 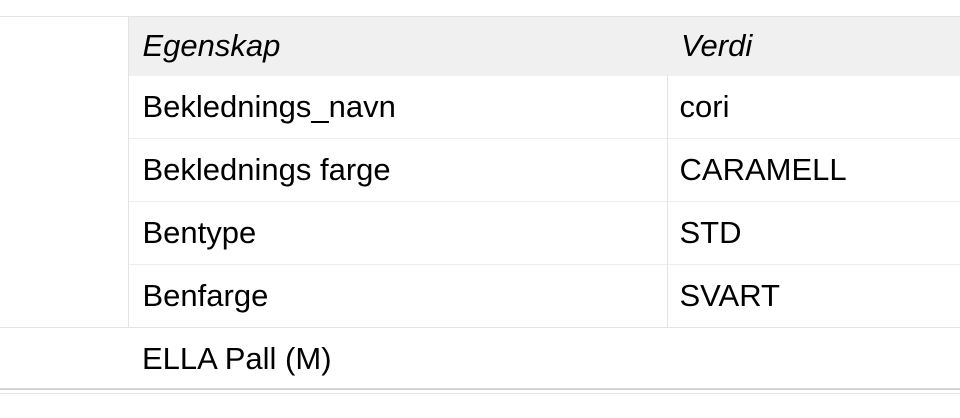 What do you see at coordinates (480, 393) in the screenshot?
I see `table-bottom-divider-secondary` at bounding box center [480, 393].